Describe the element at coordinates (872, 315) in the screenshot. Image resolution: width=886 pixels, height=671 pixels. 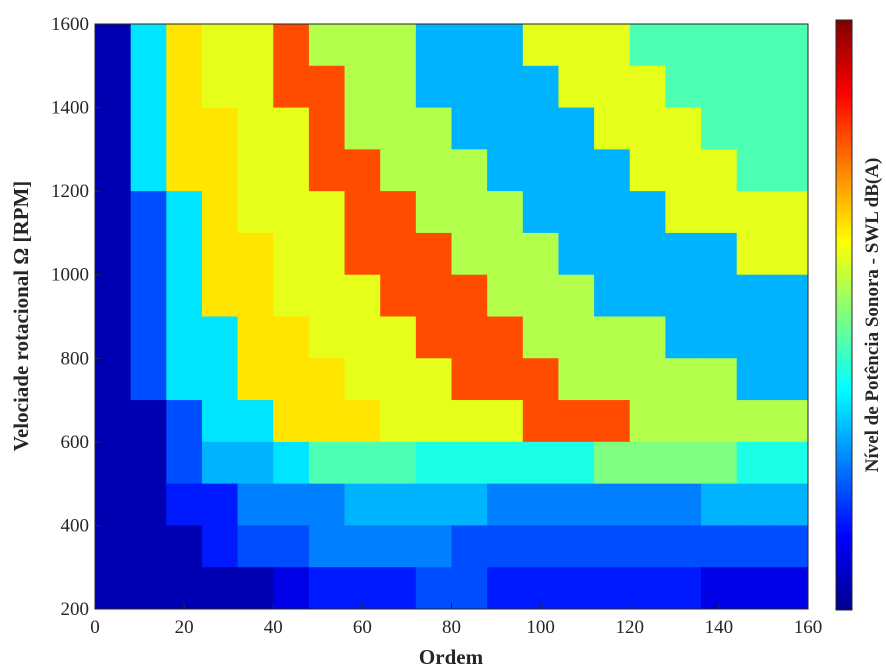
I see `colorbar-label: Nível de Potência Sonora - SWL dB(A)` at that location.